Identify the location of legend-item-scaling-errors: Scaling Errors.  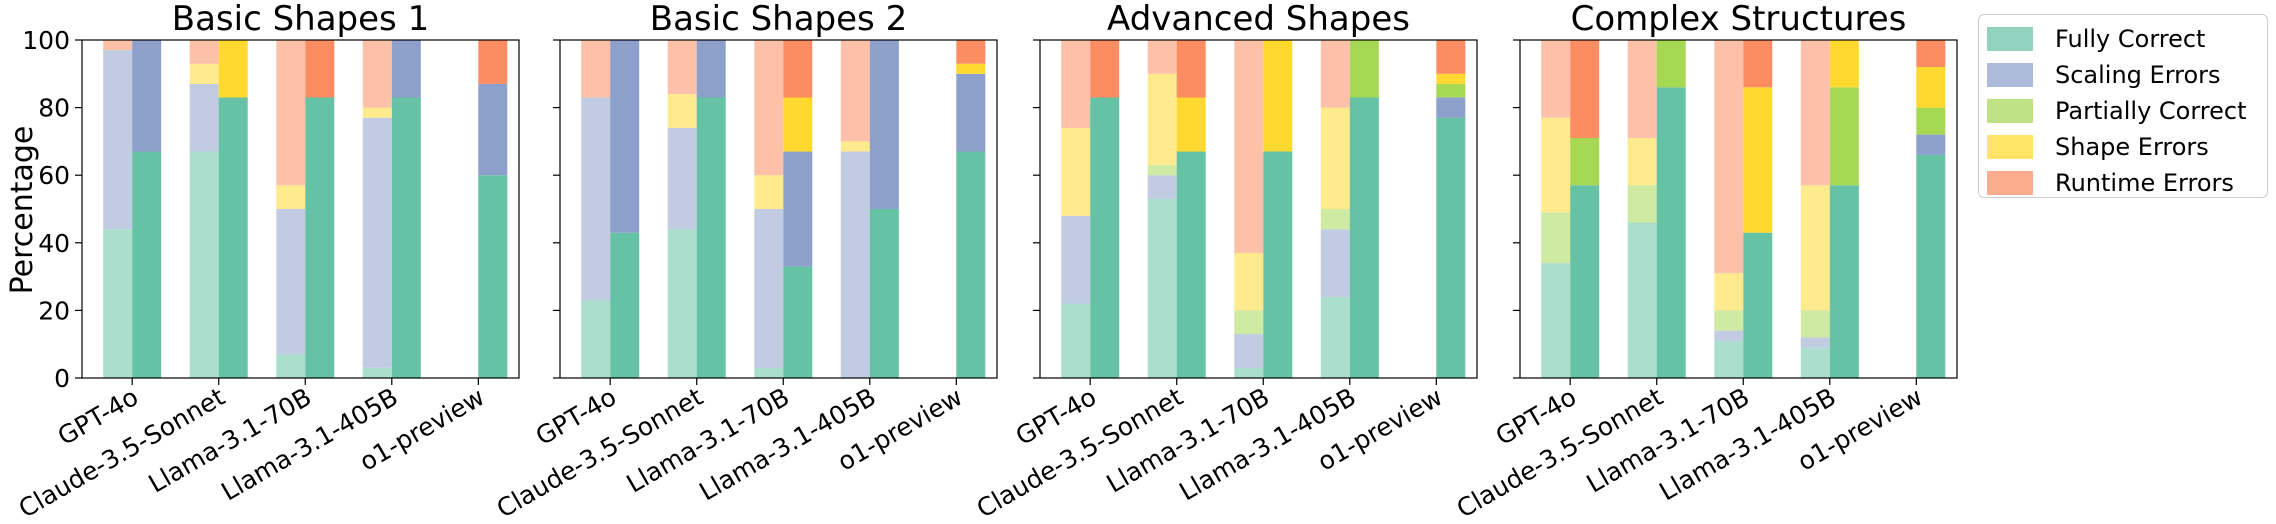
(2123, 75).